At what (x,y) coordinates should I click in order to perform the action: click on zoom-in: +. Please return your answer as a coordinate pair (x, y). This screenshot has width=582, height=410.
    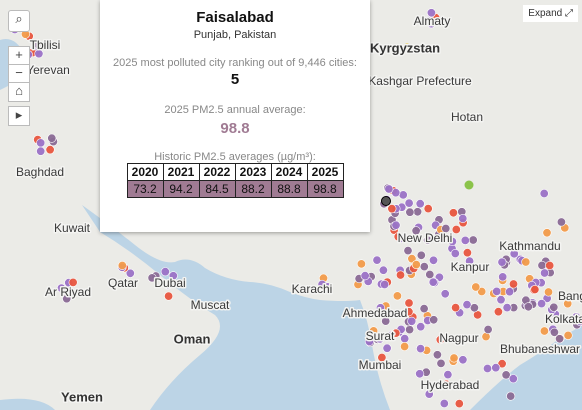
    Looking at the image, I should click on (19, 56).